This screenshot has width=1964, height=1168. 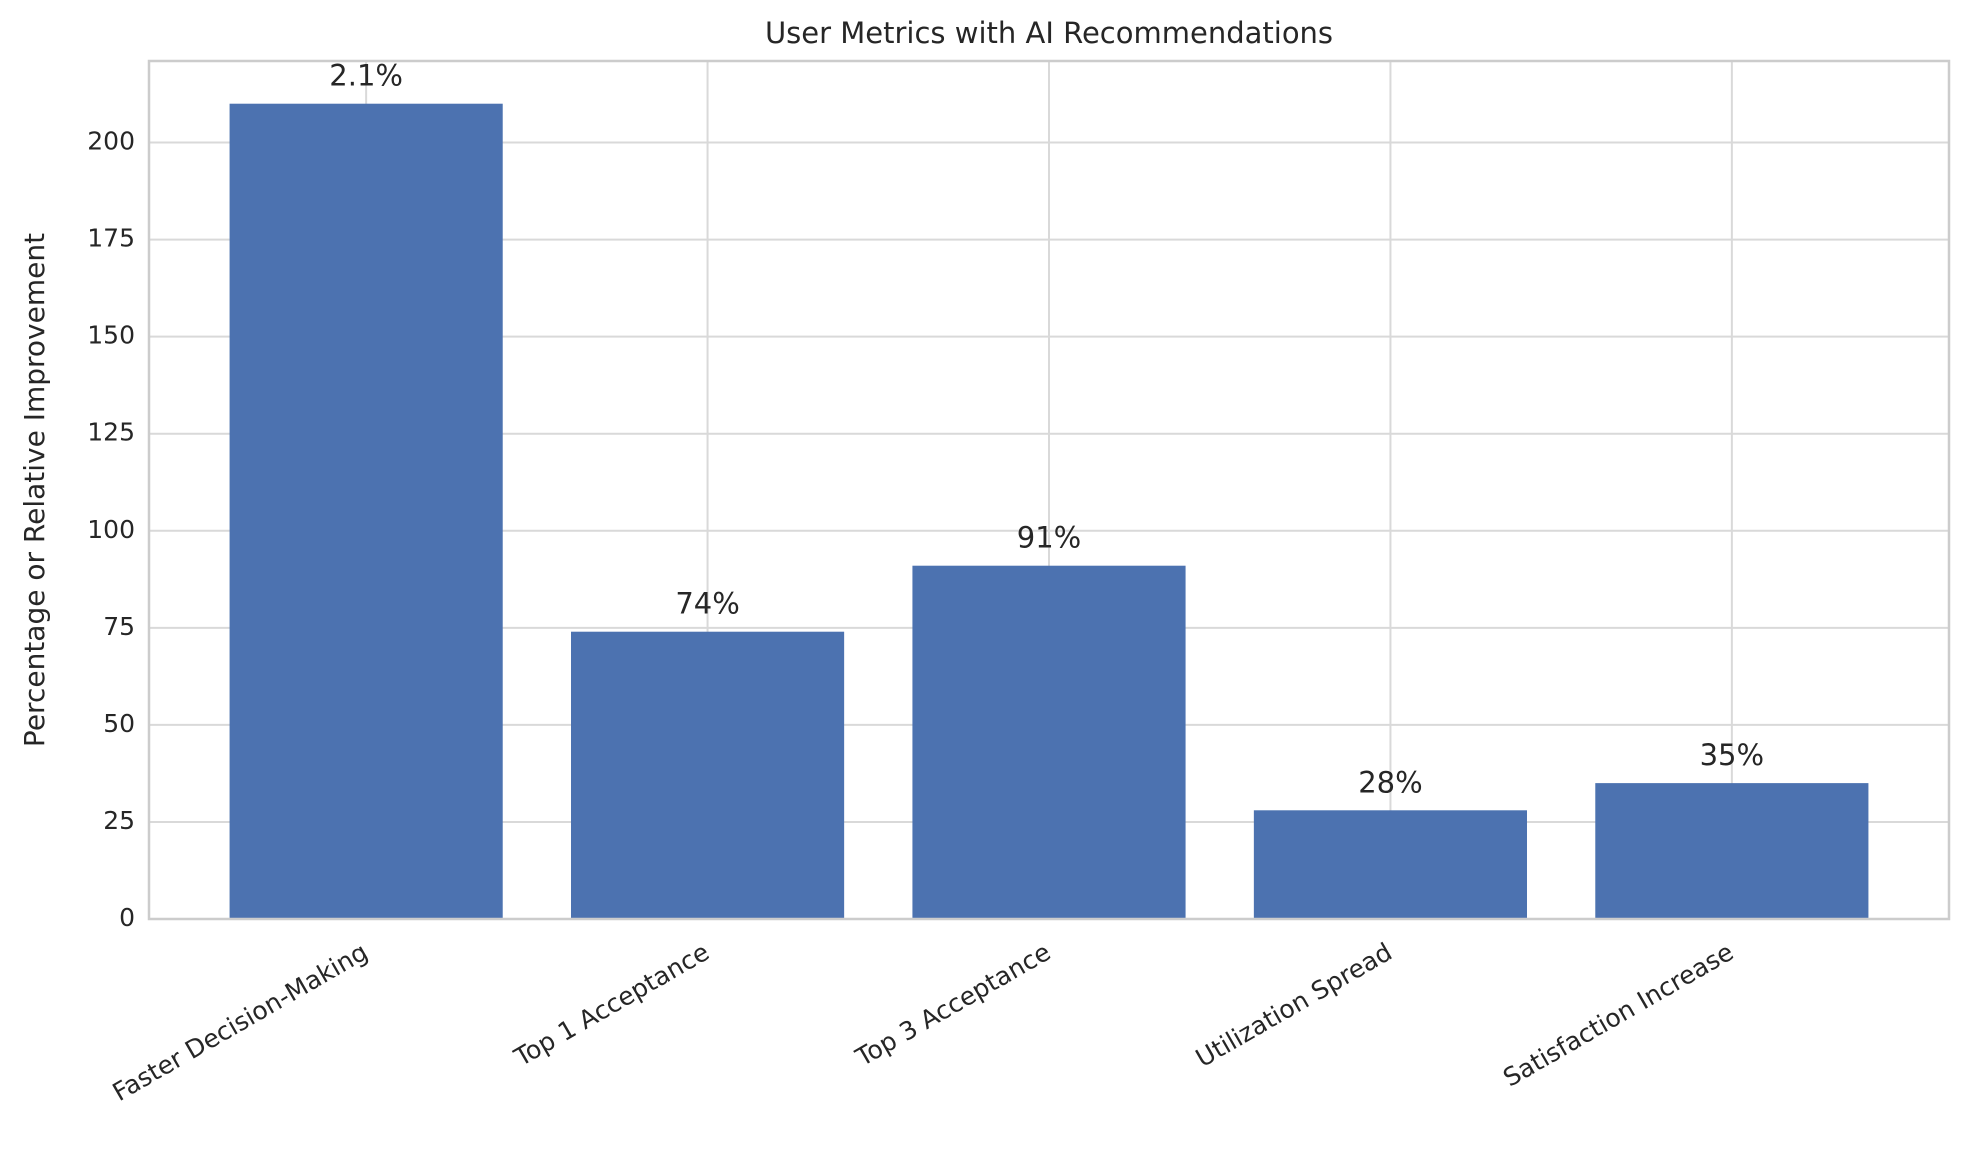 What do you see at coordinates (119, 626) in the screenshot?
I see `y-tick-label: 75` at bounding box center [119, 626].